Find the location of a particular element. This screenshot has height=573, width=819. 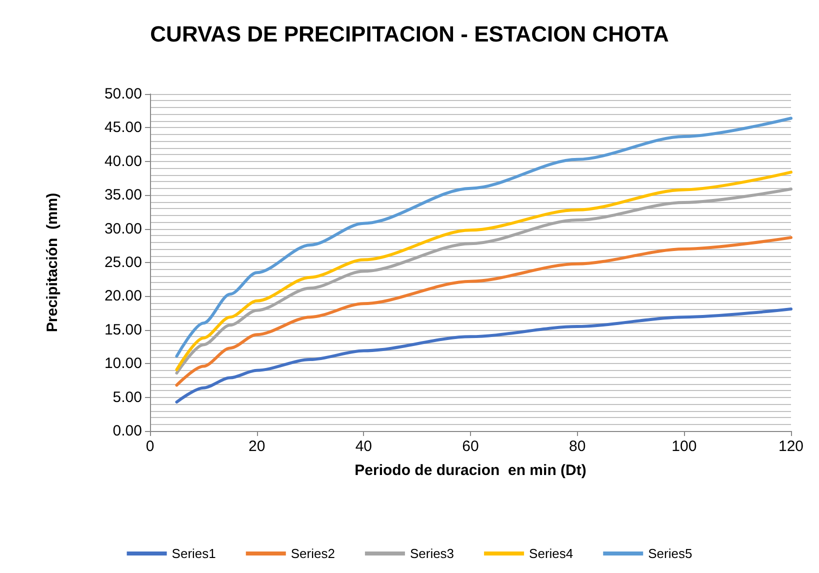

y-tick-label: 5.00 is located at coordinates (127, 397).